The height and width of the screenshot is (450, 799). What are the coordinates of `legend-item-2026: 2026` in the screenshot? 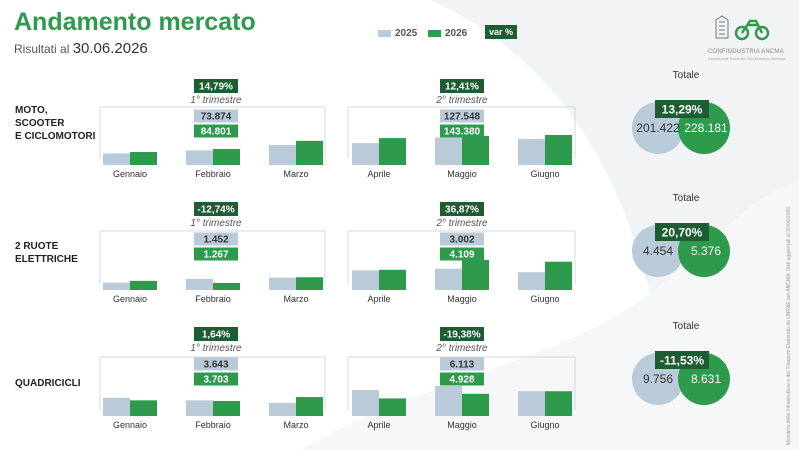 It's located at (447, 33).